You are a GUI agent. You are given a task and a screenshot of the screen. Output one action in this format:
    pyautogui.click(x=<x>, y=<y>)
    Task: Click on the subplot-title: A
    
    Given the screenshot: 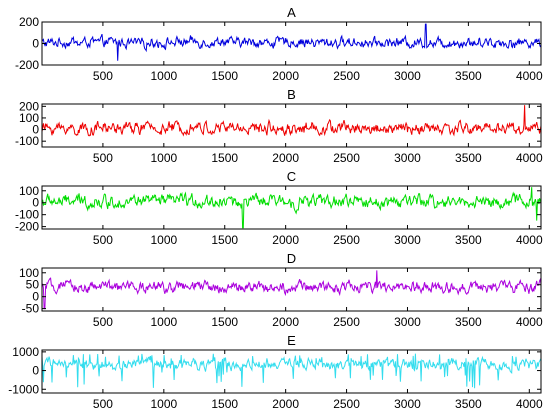 What is the action you would take?
    pyautogui.click(x=291, y=12)
    